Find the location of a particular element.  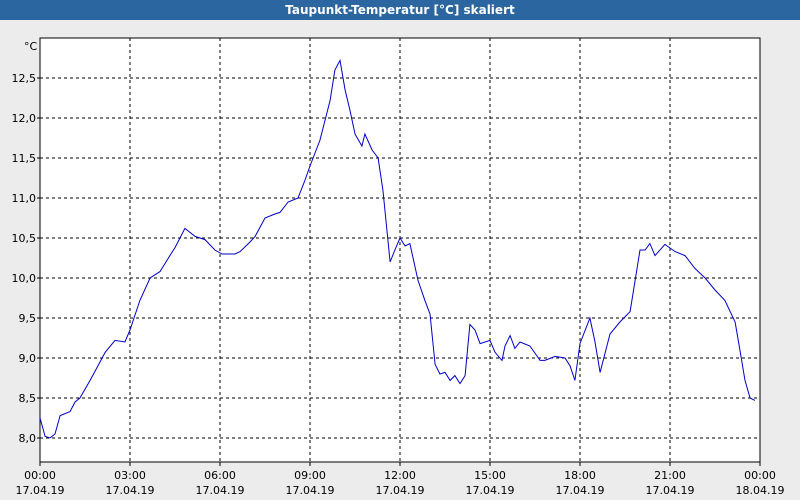

x-tick-label: 09:00 is located at coordinates (310, 475).